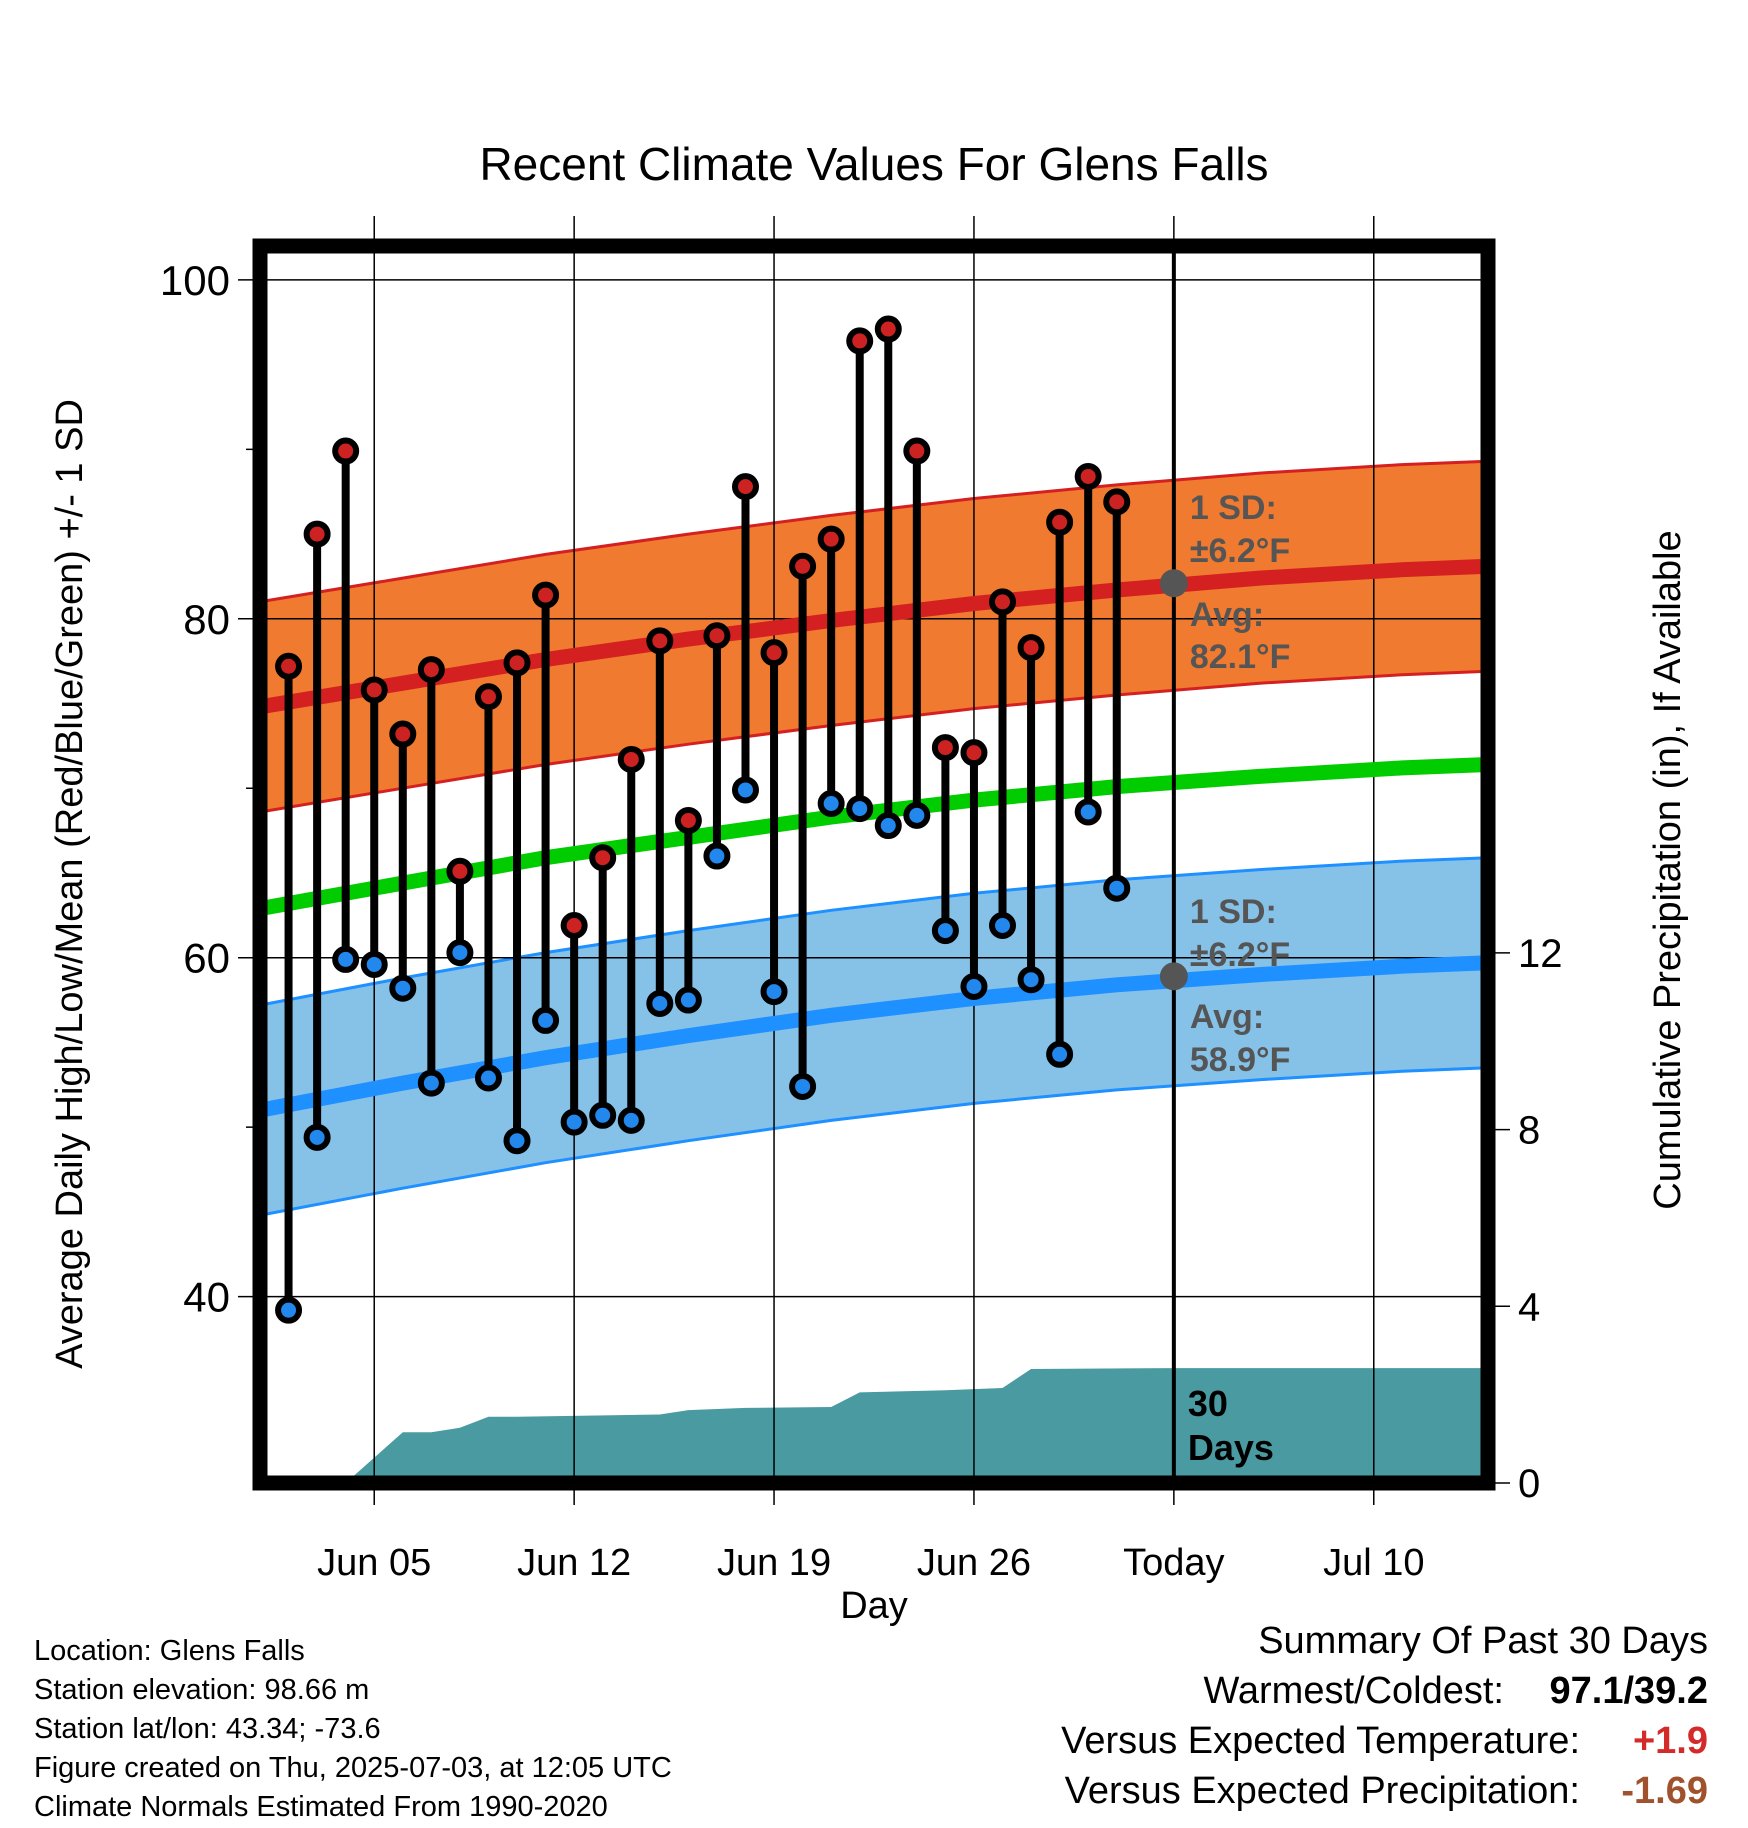  Describe the element at coordinates (1670, 1741) in the screenshot. I see `temp-value: +1.9` at that location.